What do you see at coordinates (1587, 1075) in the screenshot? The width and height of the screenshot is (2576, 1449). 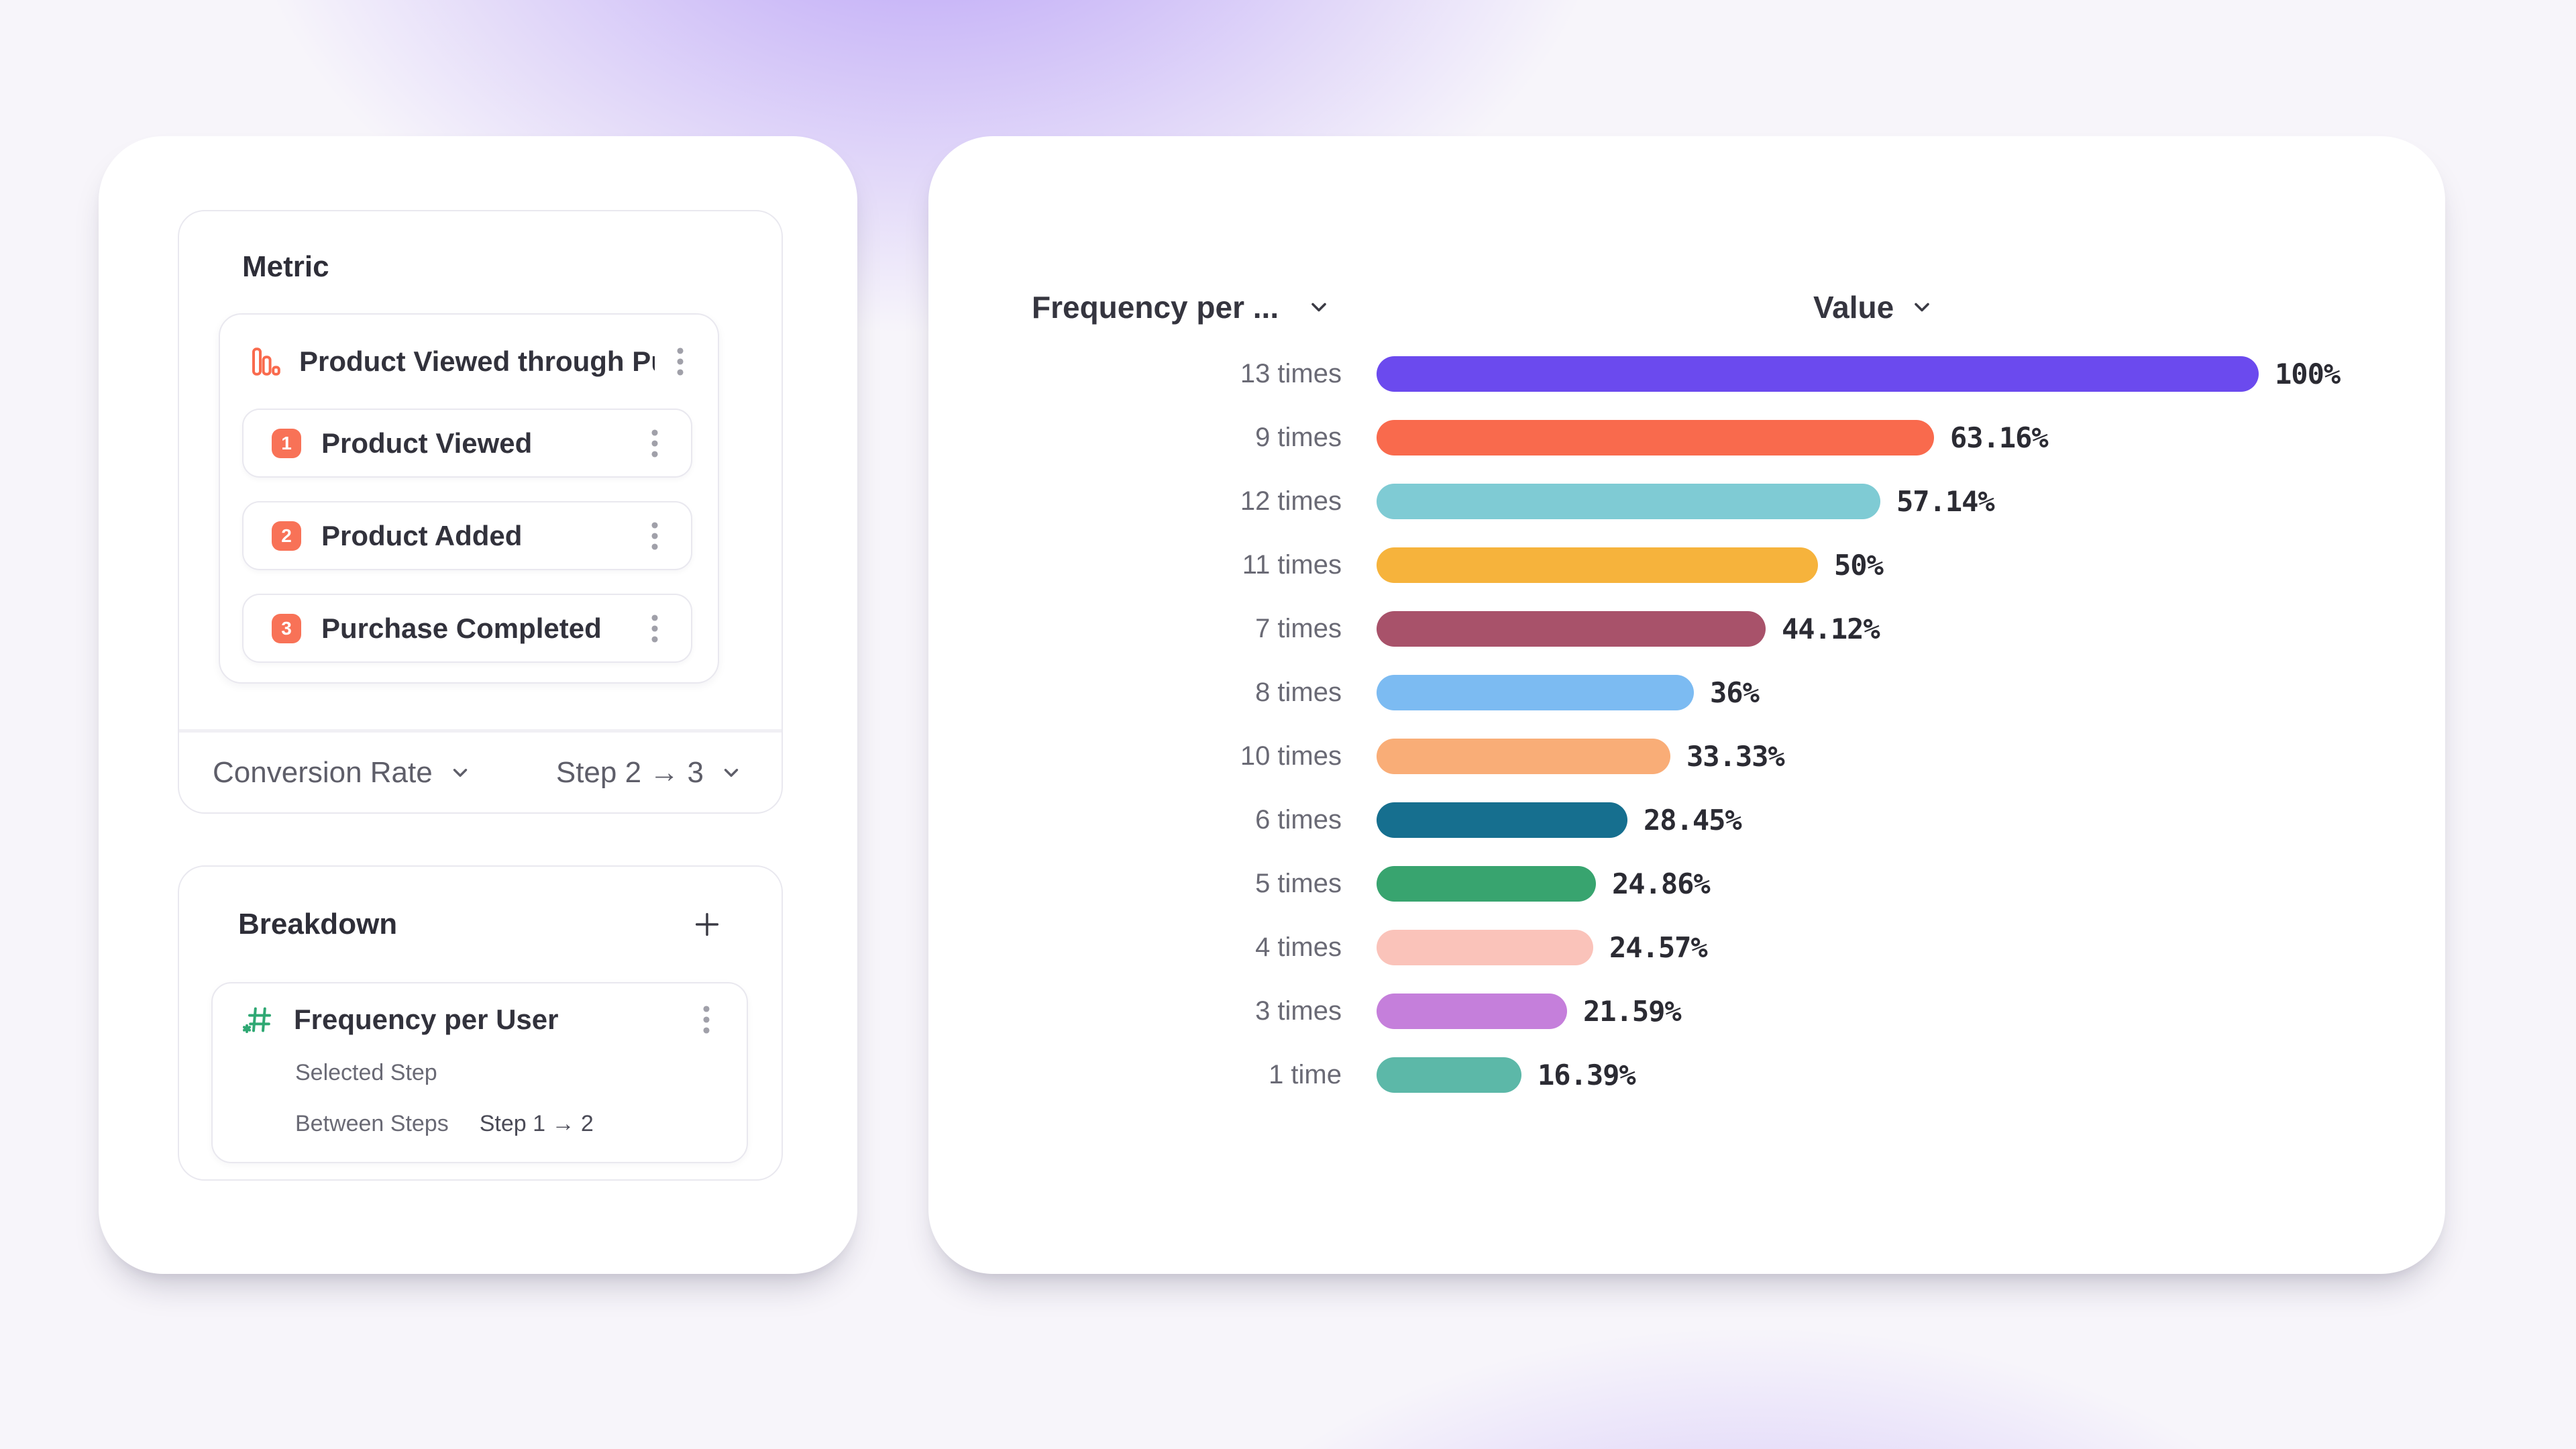 I see `bar-value-label: 16.39%` at bounding box center [1587, 1075].